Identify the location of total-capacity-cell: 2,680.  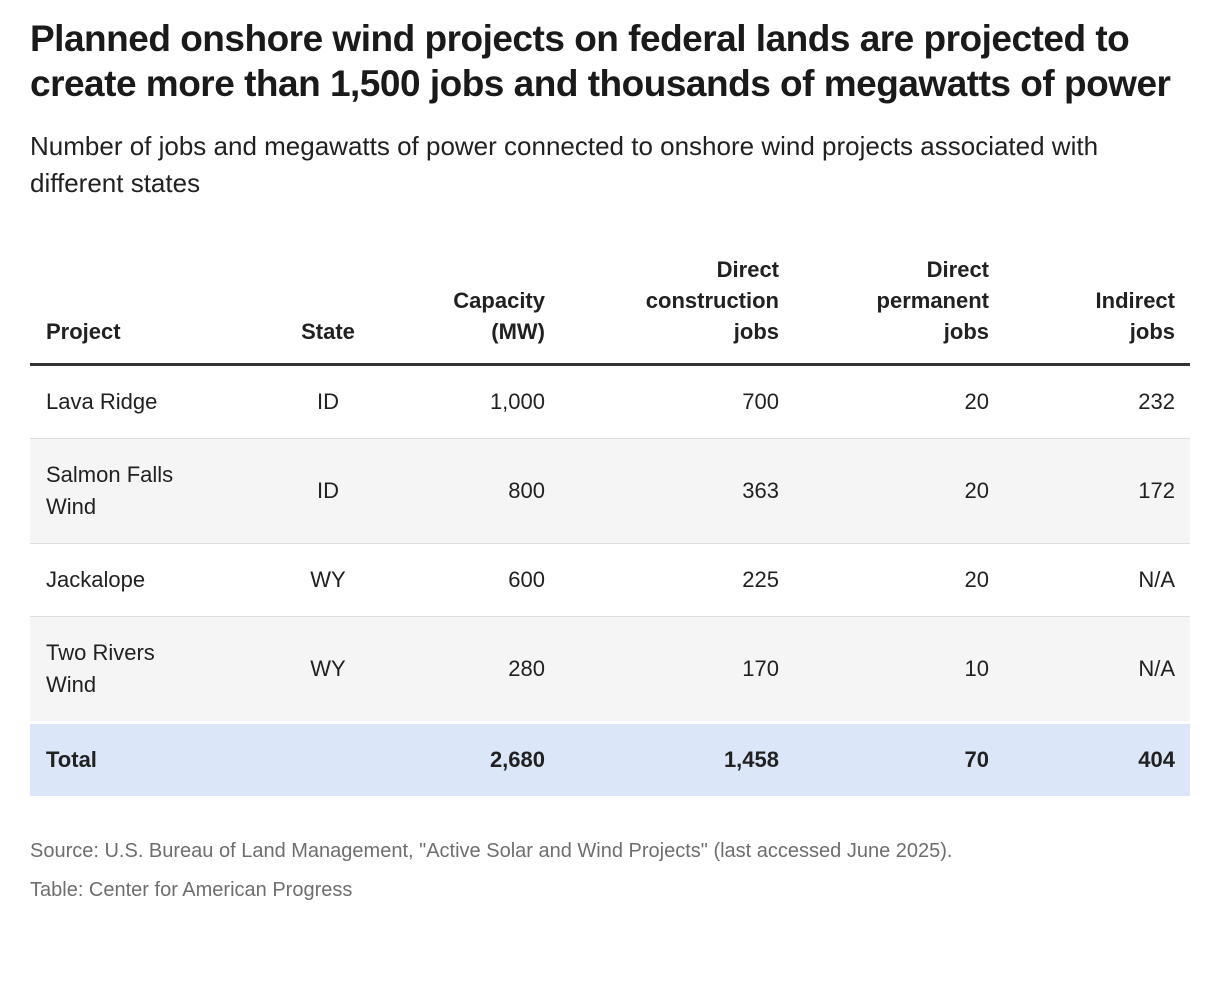
(517, 759).